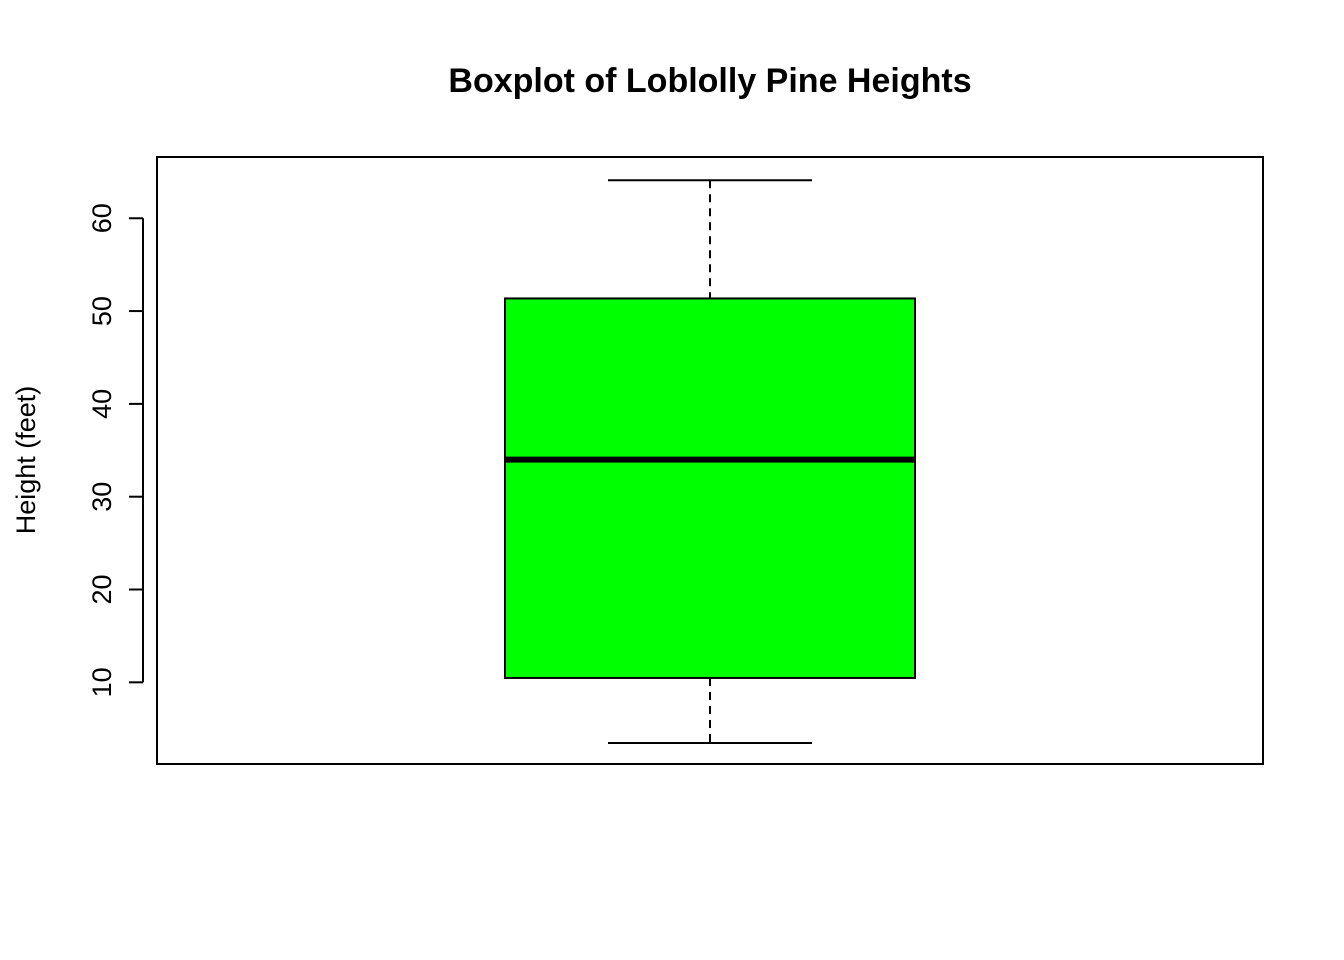 This screenshot has height=960, width=1344. What do you see at coordinates (102, 311) in the screenshot?
I see `y-tick-label: 50` at bounding box center [102, 311].